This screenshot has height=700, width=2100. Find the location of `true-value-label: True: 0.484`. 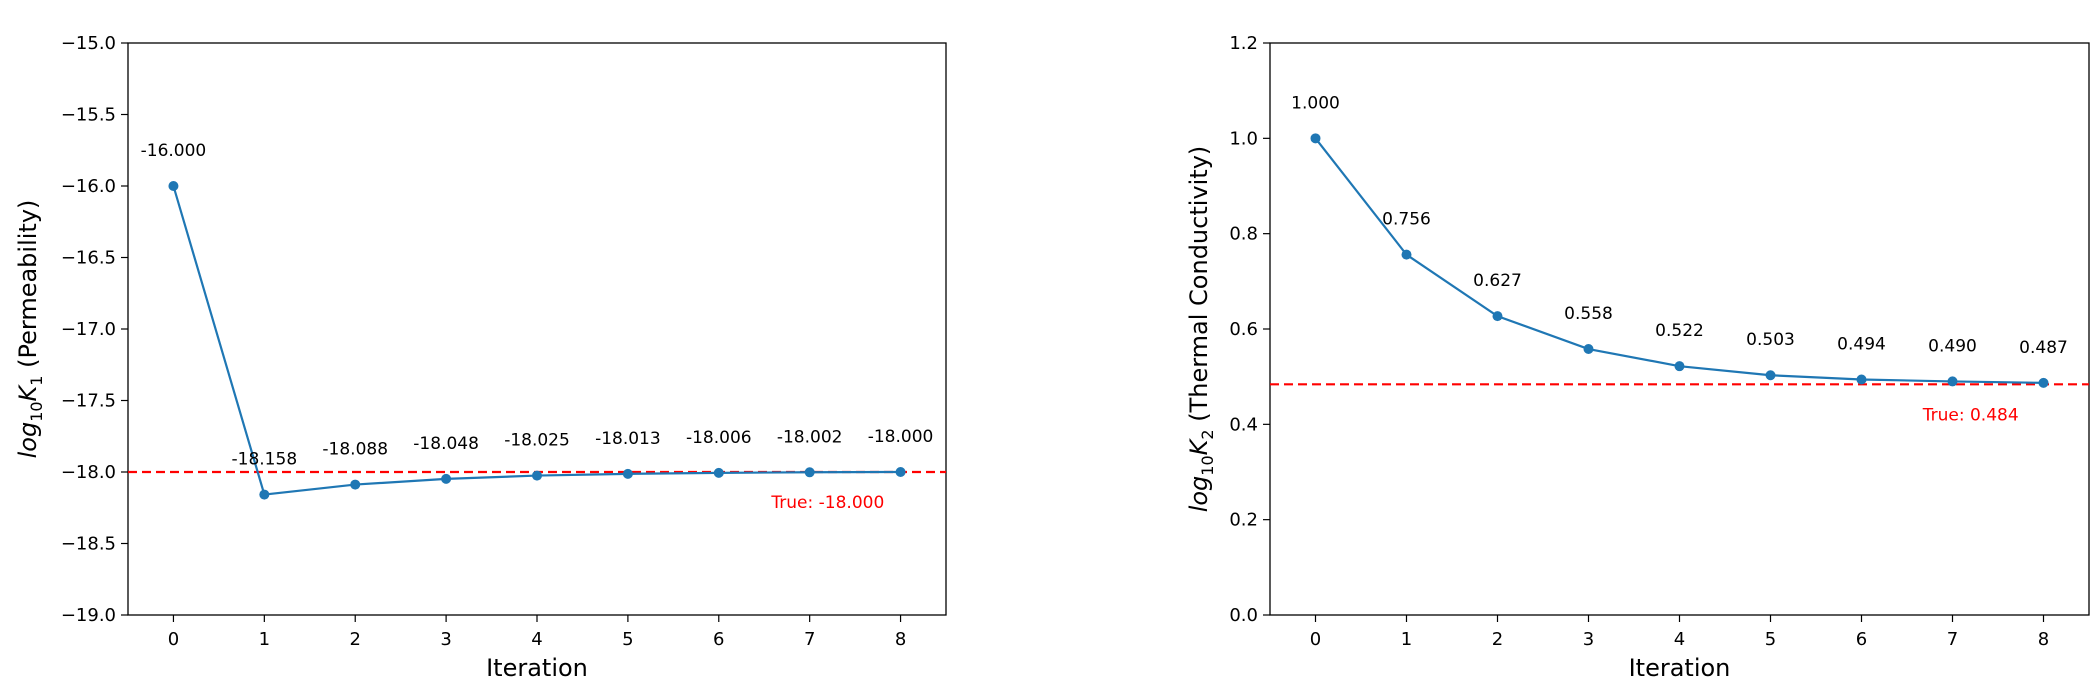

true-value-label: True: 0.484 is located at coordinates (1970, 415).